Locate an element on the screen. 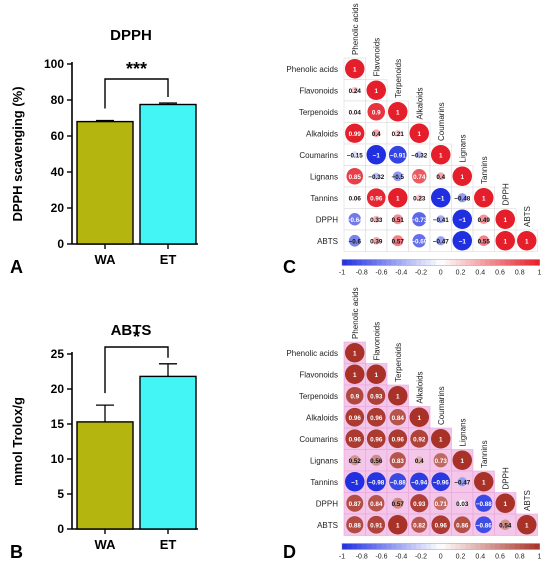  colorbar-tick-label: 0.4 is located at coordinates (480, 273).